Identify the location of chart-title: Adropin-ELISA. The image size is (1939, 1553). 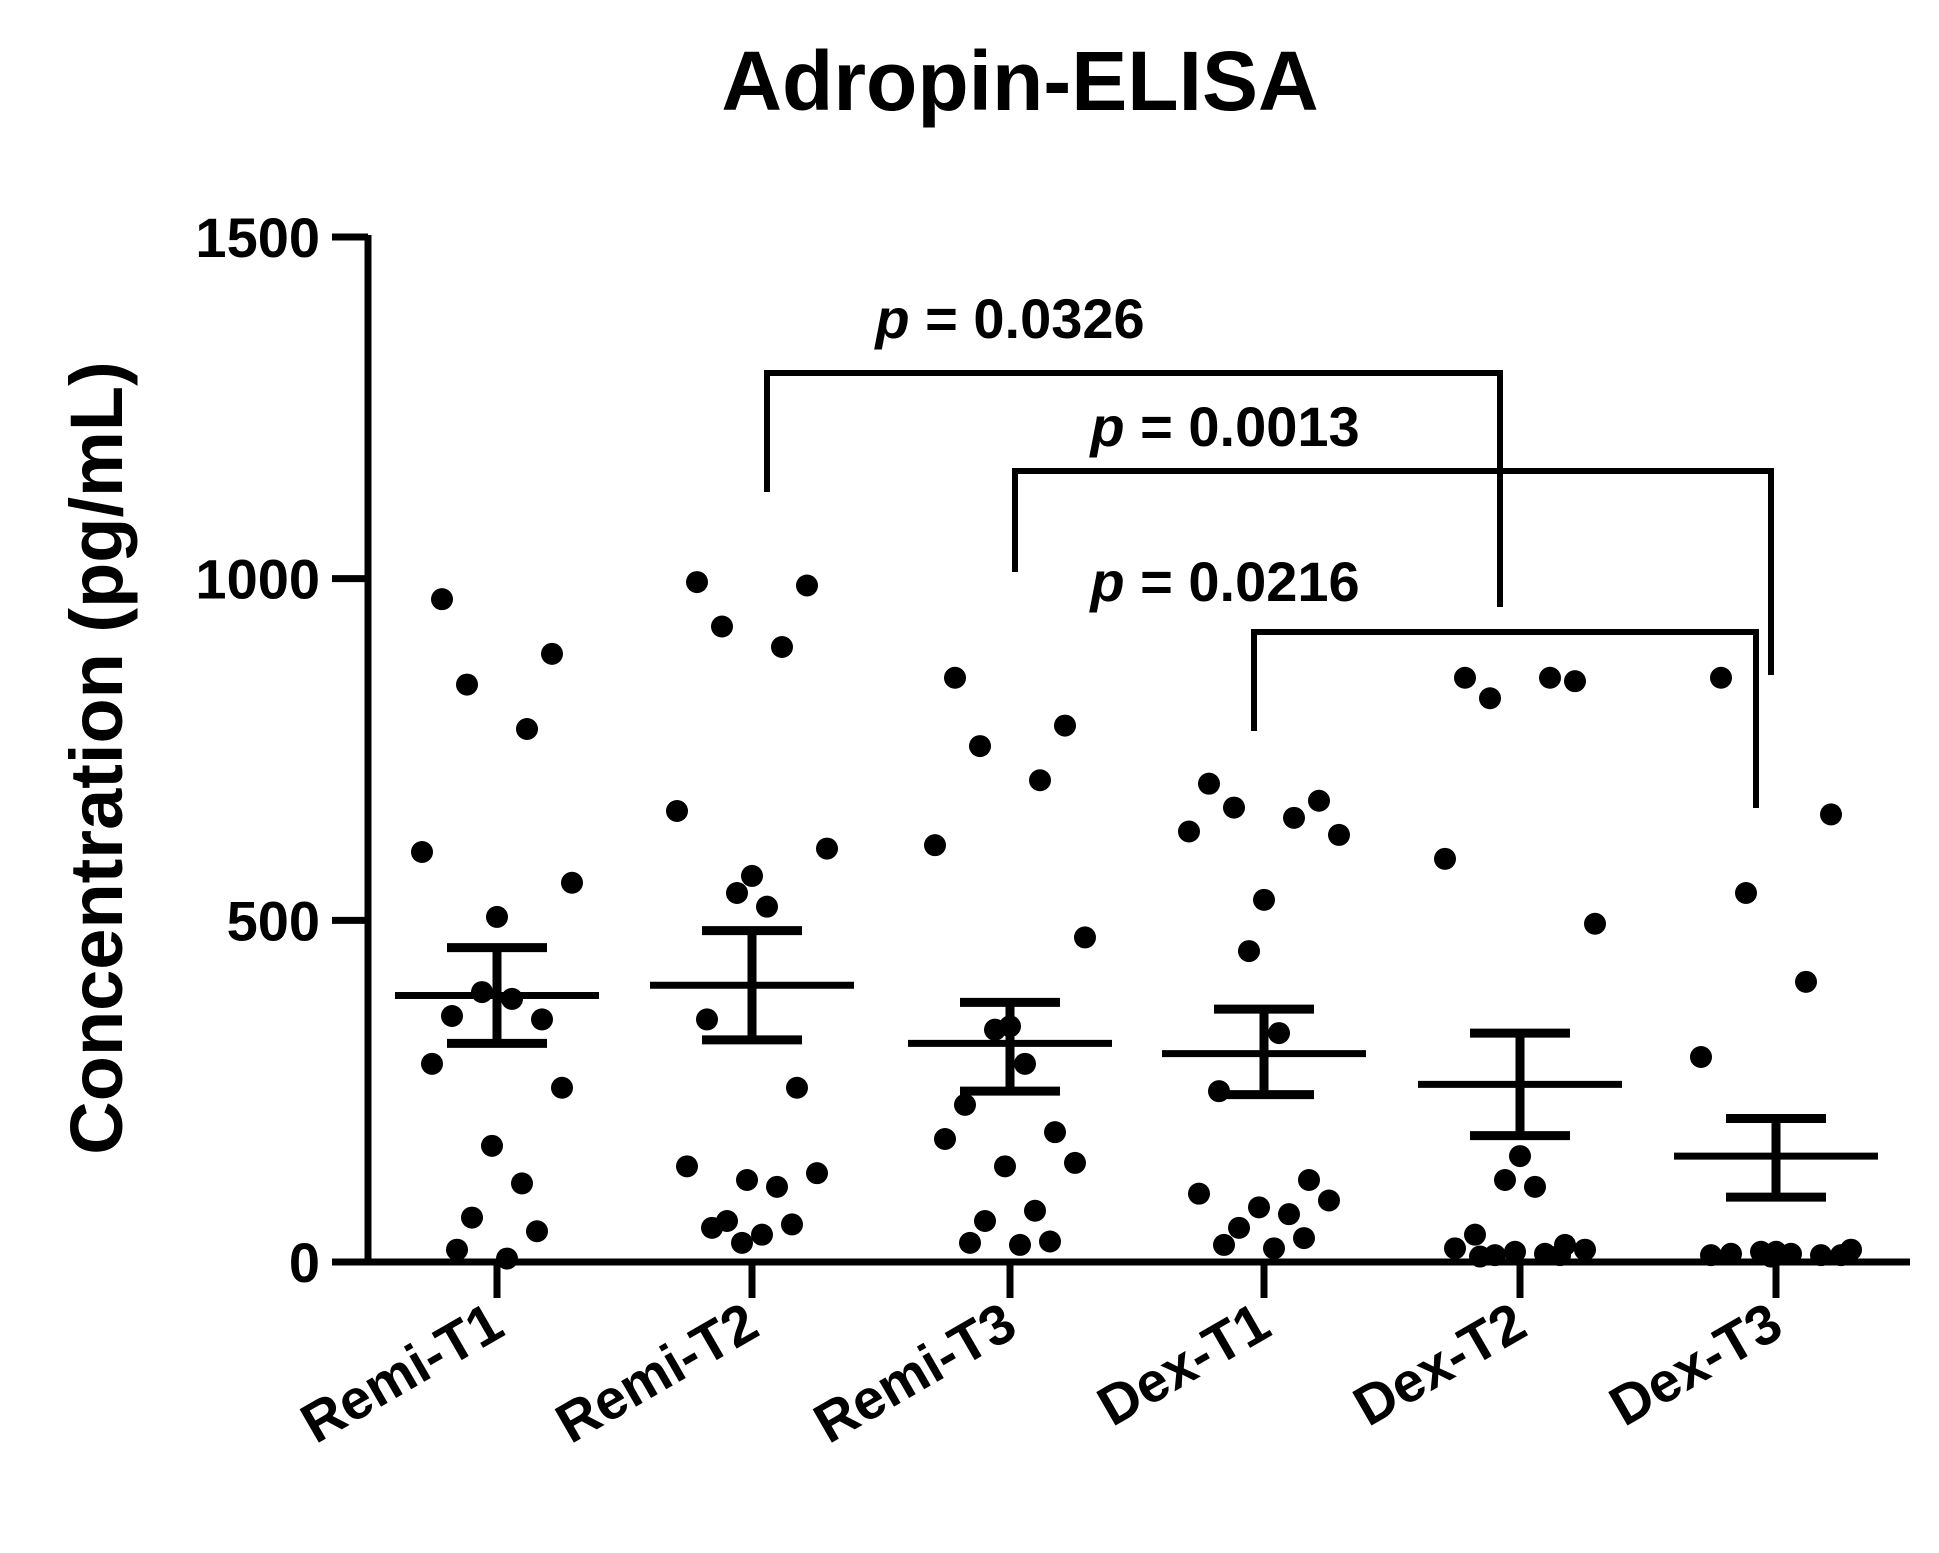
(1019, 81).